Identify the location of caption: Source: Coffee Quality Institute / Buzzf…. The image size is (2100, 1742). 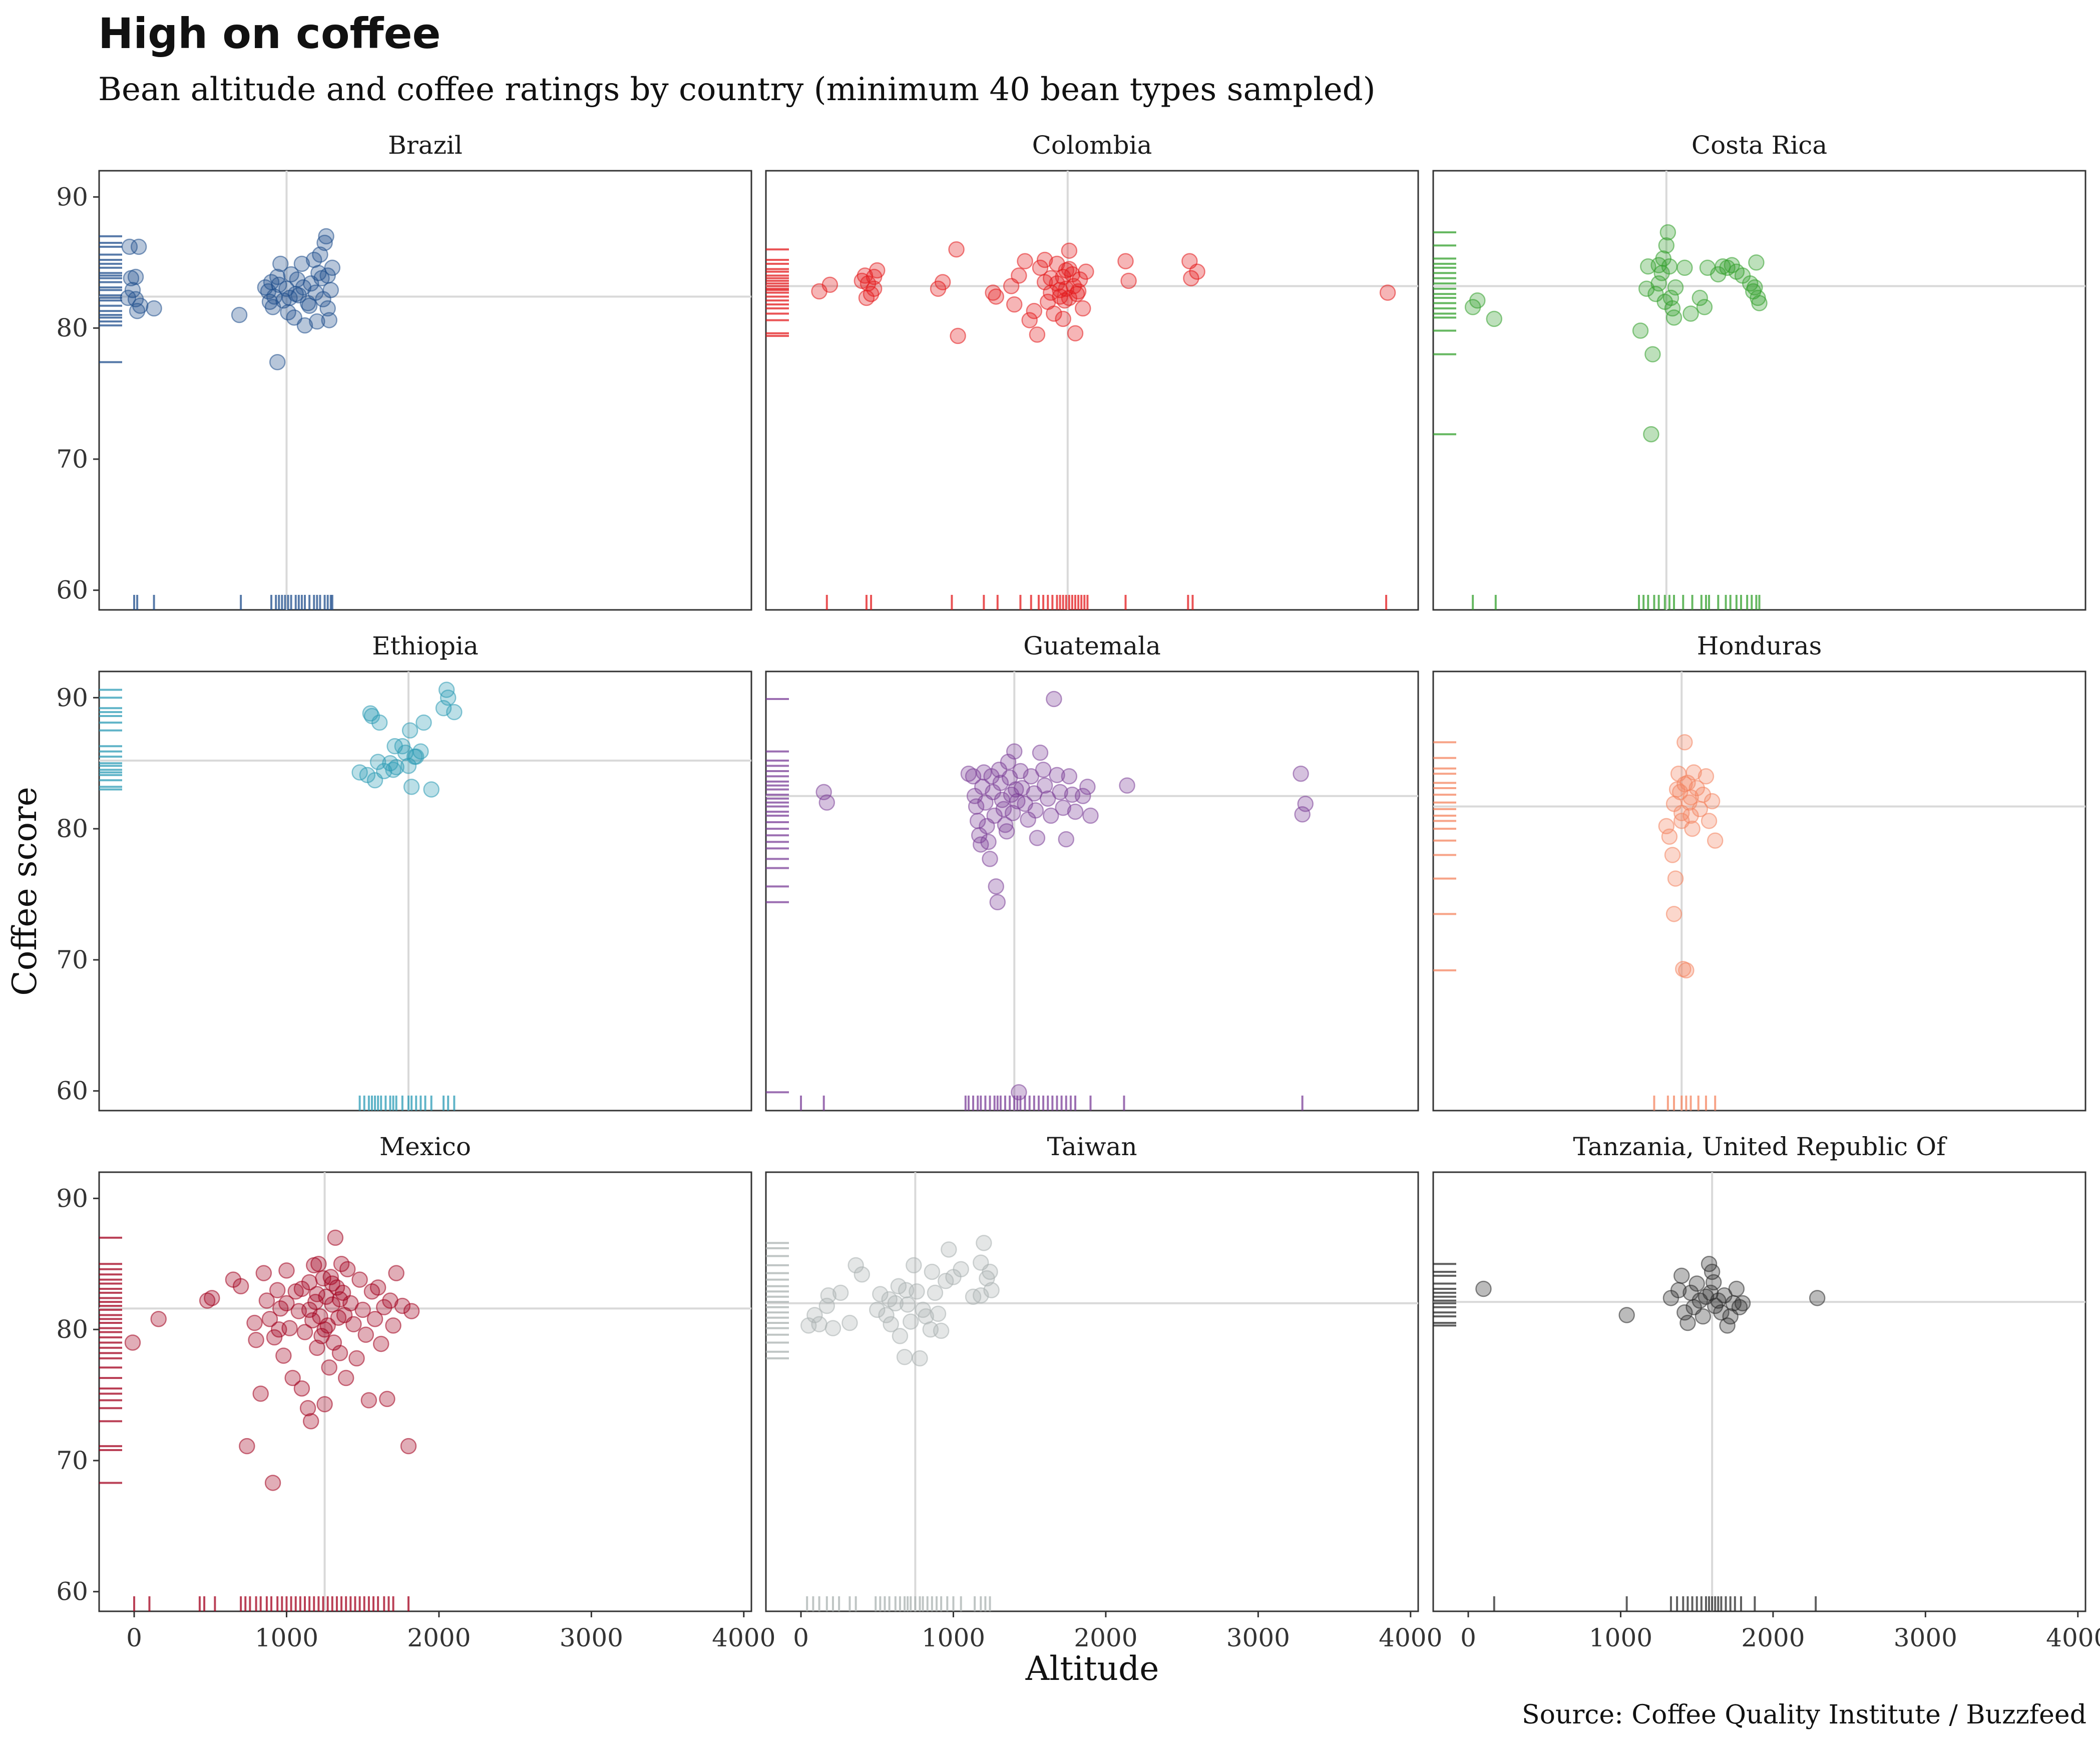
(1804, 1715).